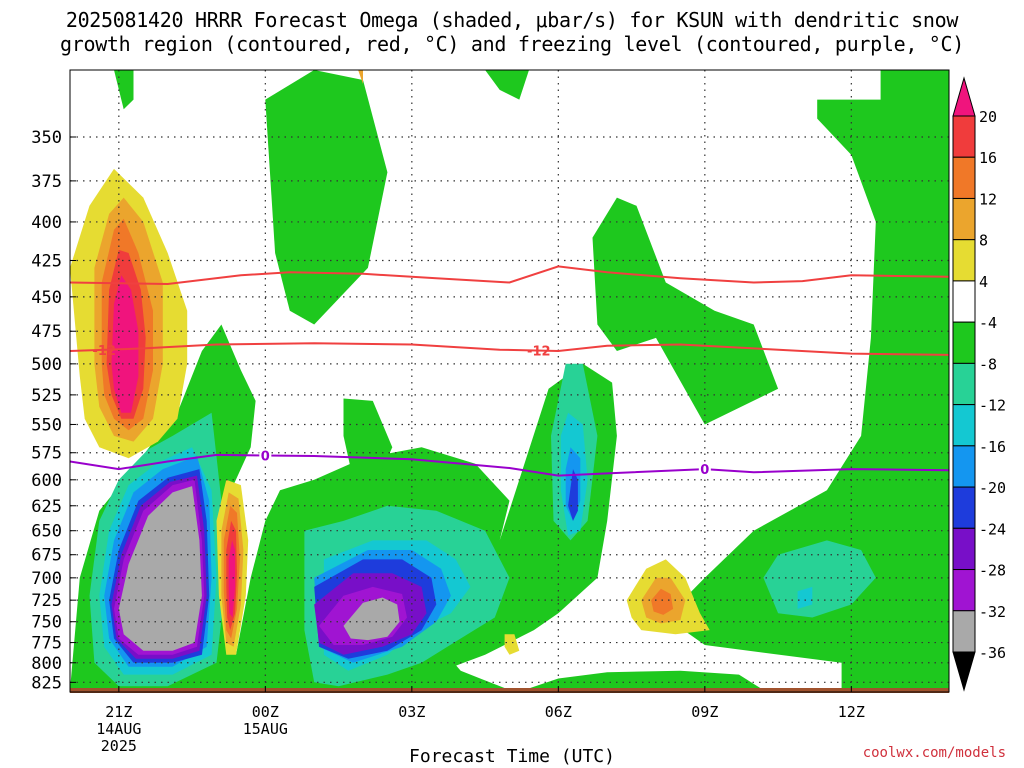 Image resolution: width=1024 pixels, height=768 pixels. I want to click on colorbar-label: 20, so click(988, 117).